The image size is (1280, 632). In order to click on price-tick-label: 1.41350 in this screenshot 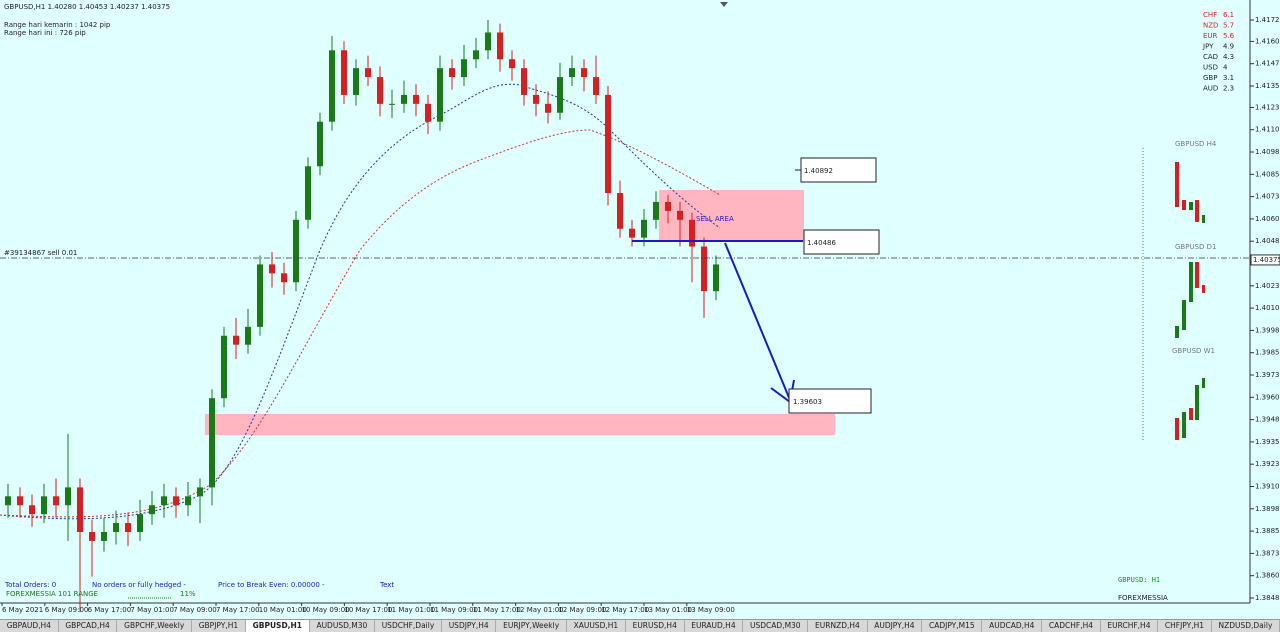, I will do `click(1267, 86)`.